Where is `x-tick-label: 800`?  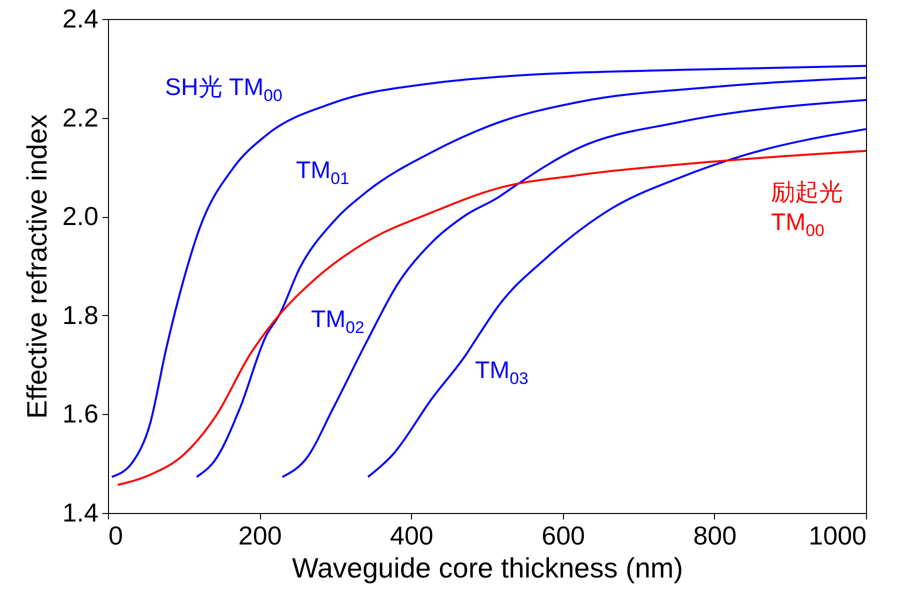
x-tick-label: 800 is located at coordinates (715, 535).